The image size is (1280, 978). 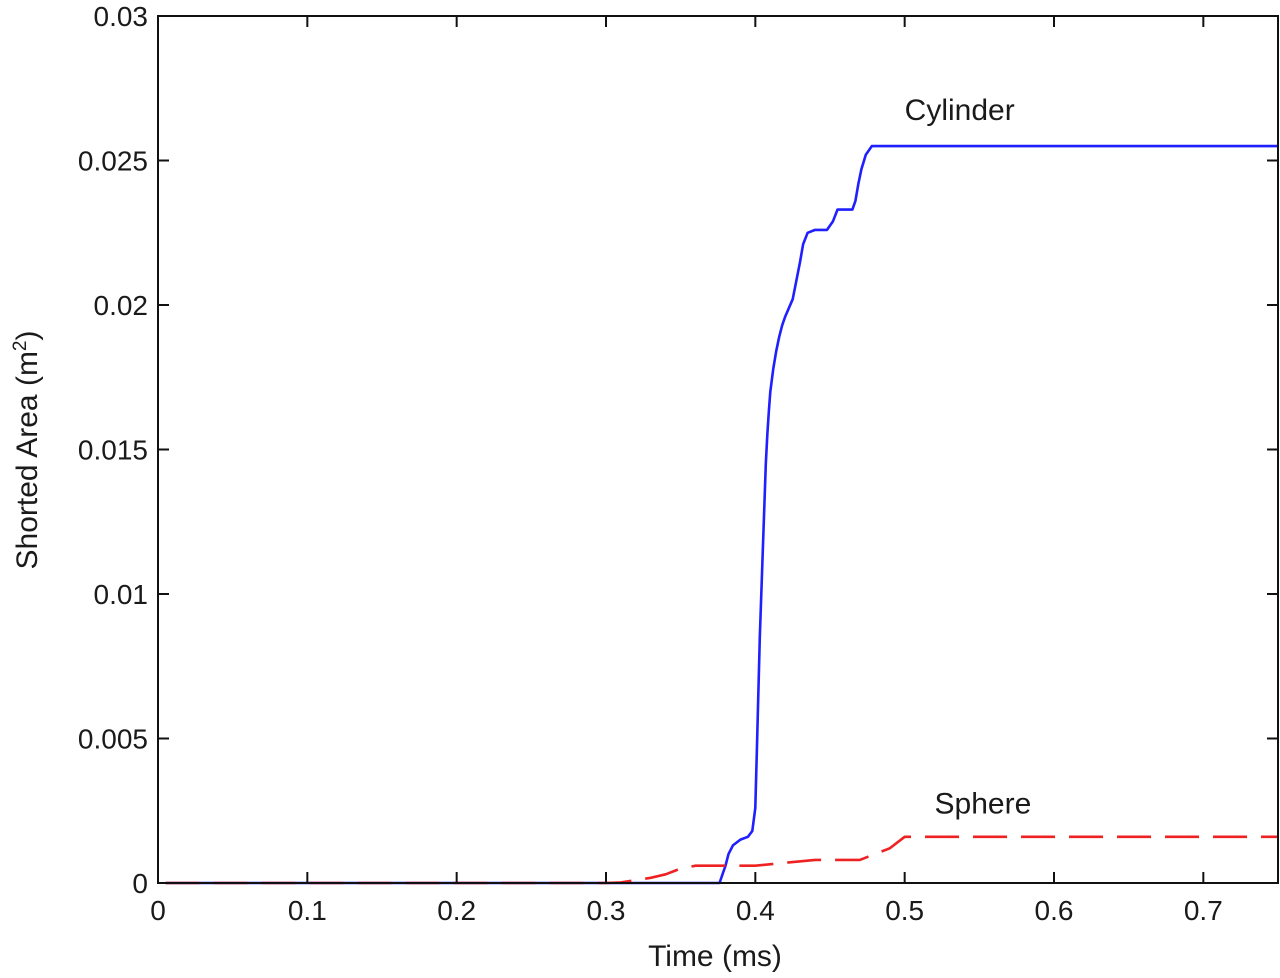 What do you see at coordinates (113, 739) in the screenshot?
I see `y-tick-label: 0.005` at bounding box center [113, 739].